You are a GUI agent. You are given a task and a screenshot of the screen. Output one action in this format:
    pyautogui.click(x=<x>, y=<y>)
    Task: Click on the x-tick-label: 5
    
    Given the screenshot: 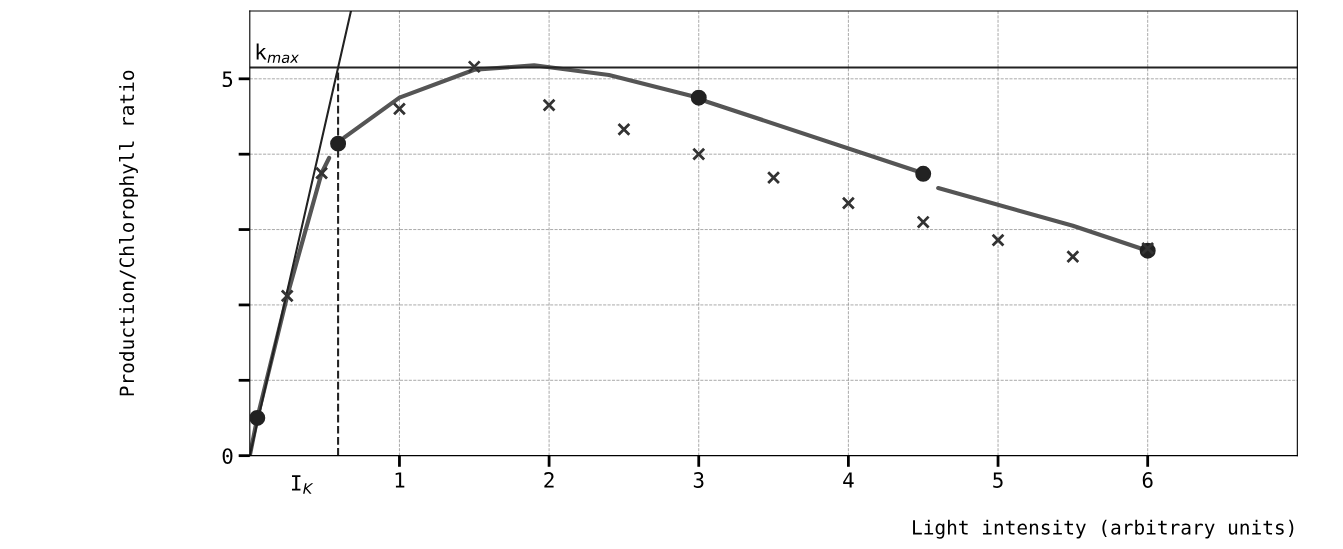 What is the action you would take?
    pyautogui.click(x=998, y=480)
    